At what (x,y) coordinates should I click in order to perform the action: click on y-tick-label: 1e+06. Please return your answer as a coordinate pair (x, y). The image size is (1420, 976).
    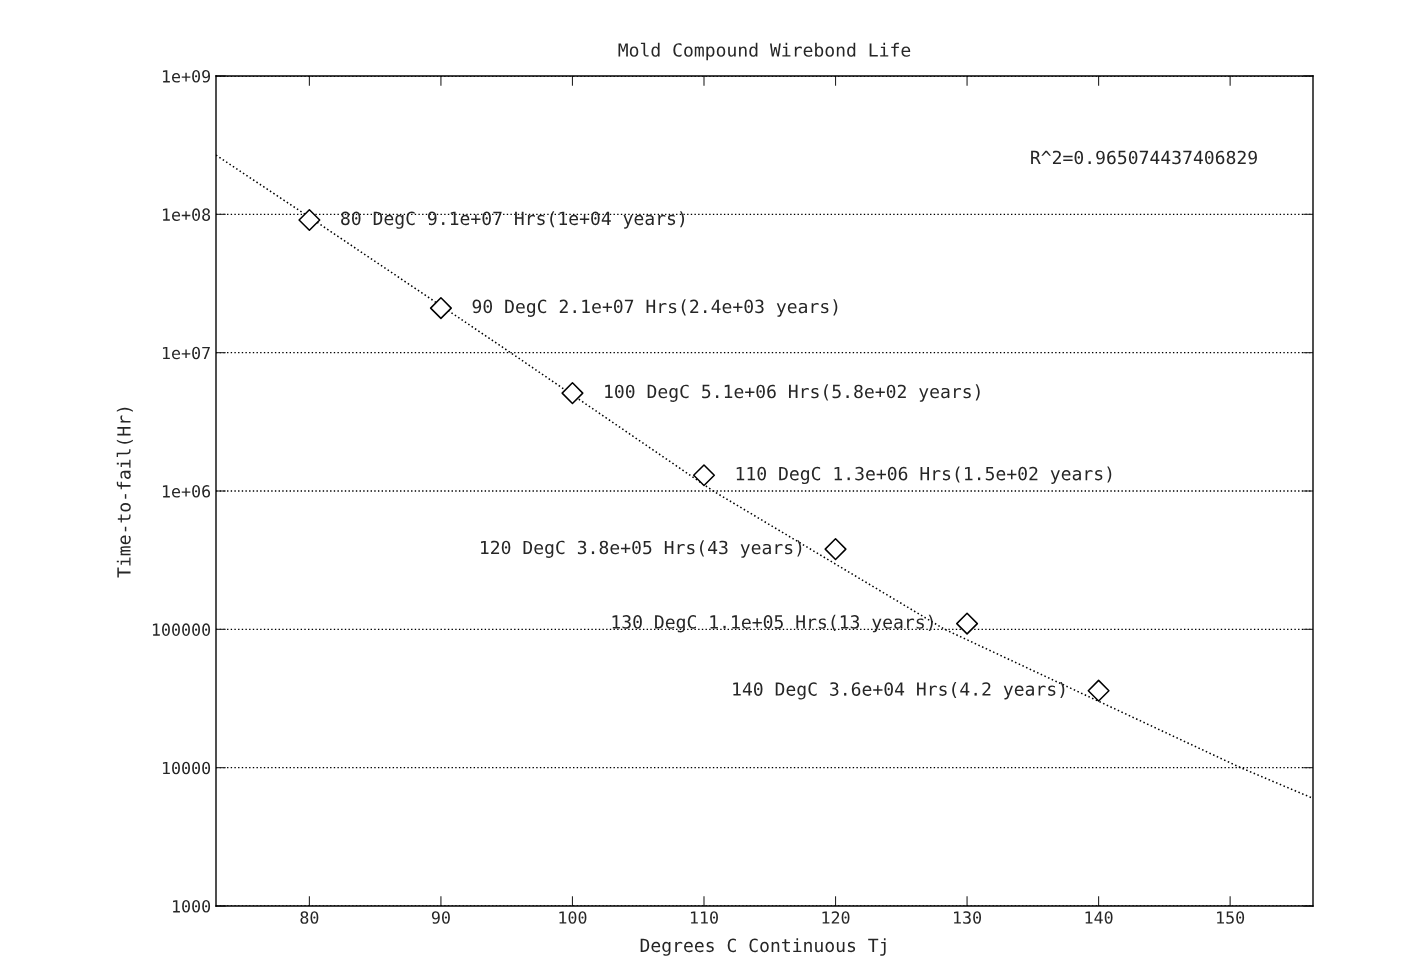
    Looking at the image, I should click on (186, 491).